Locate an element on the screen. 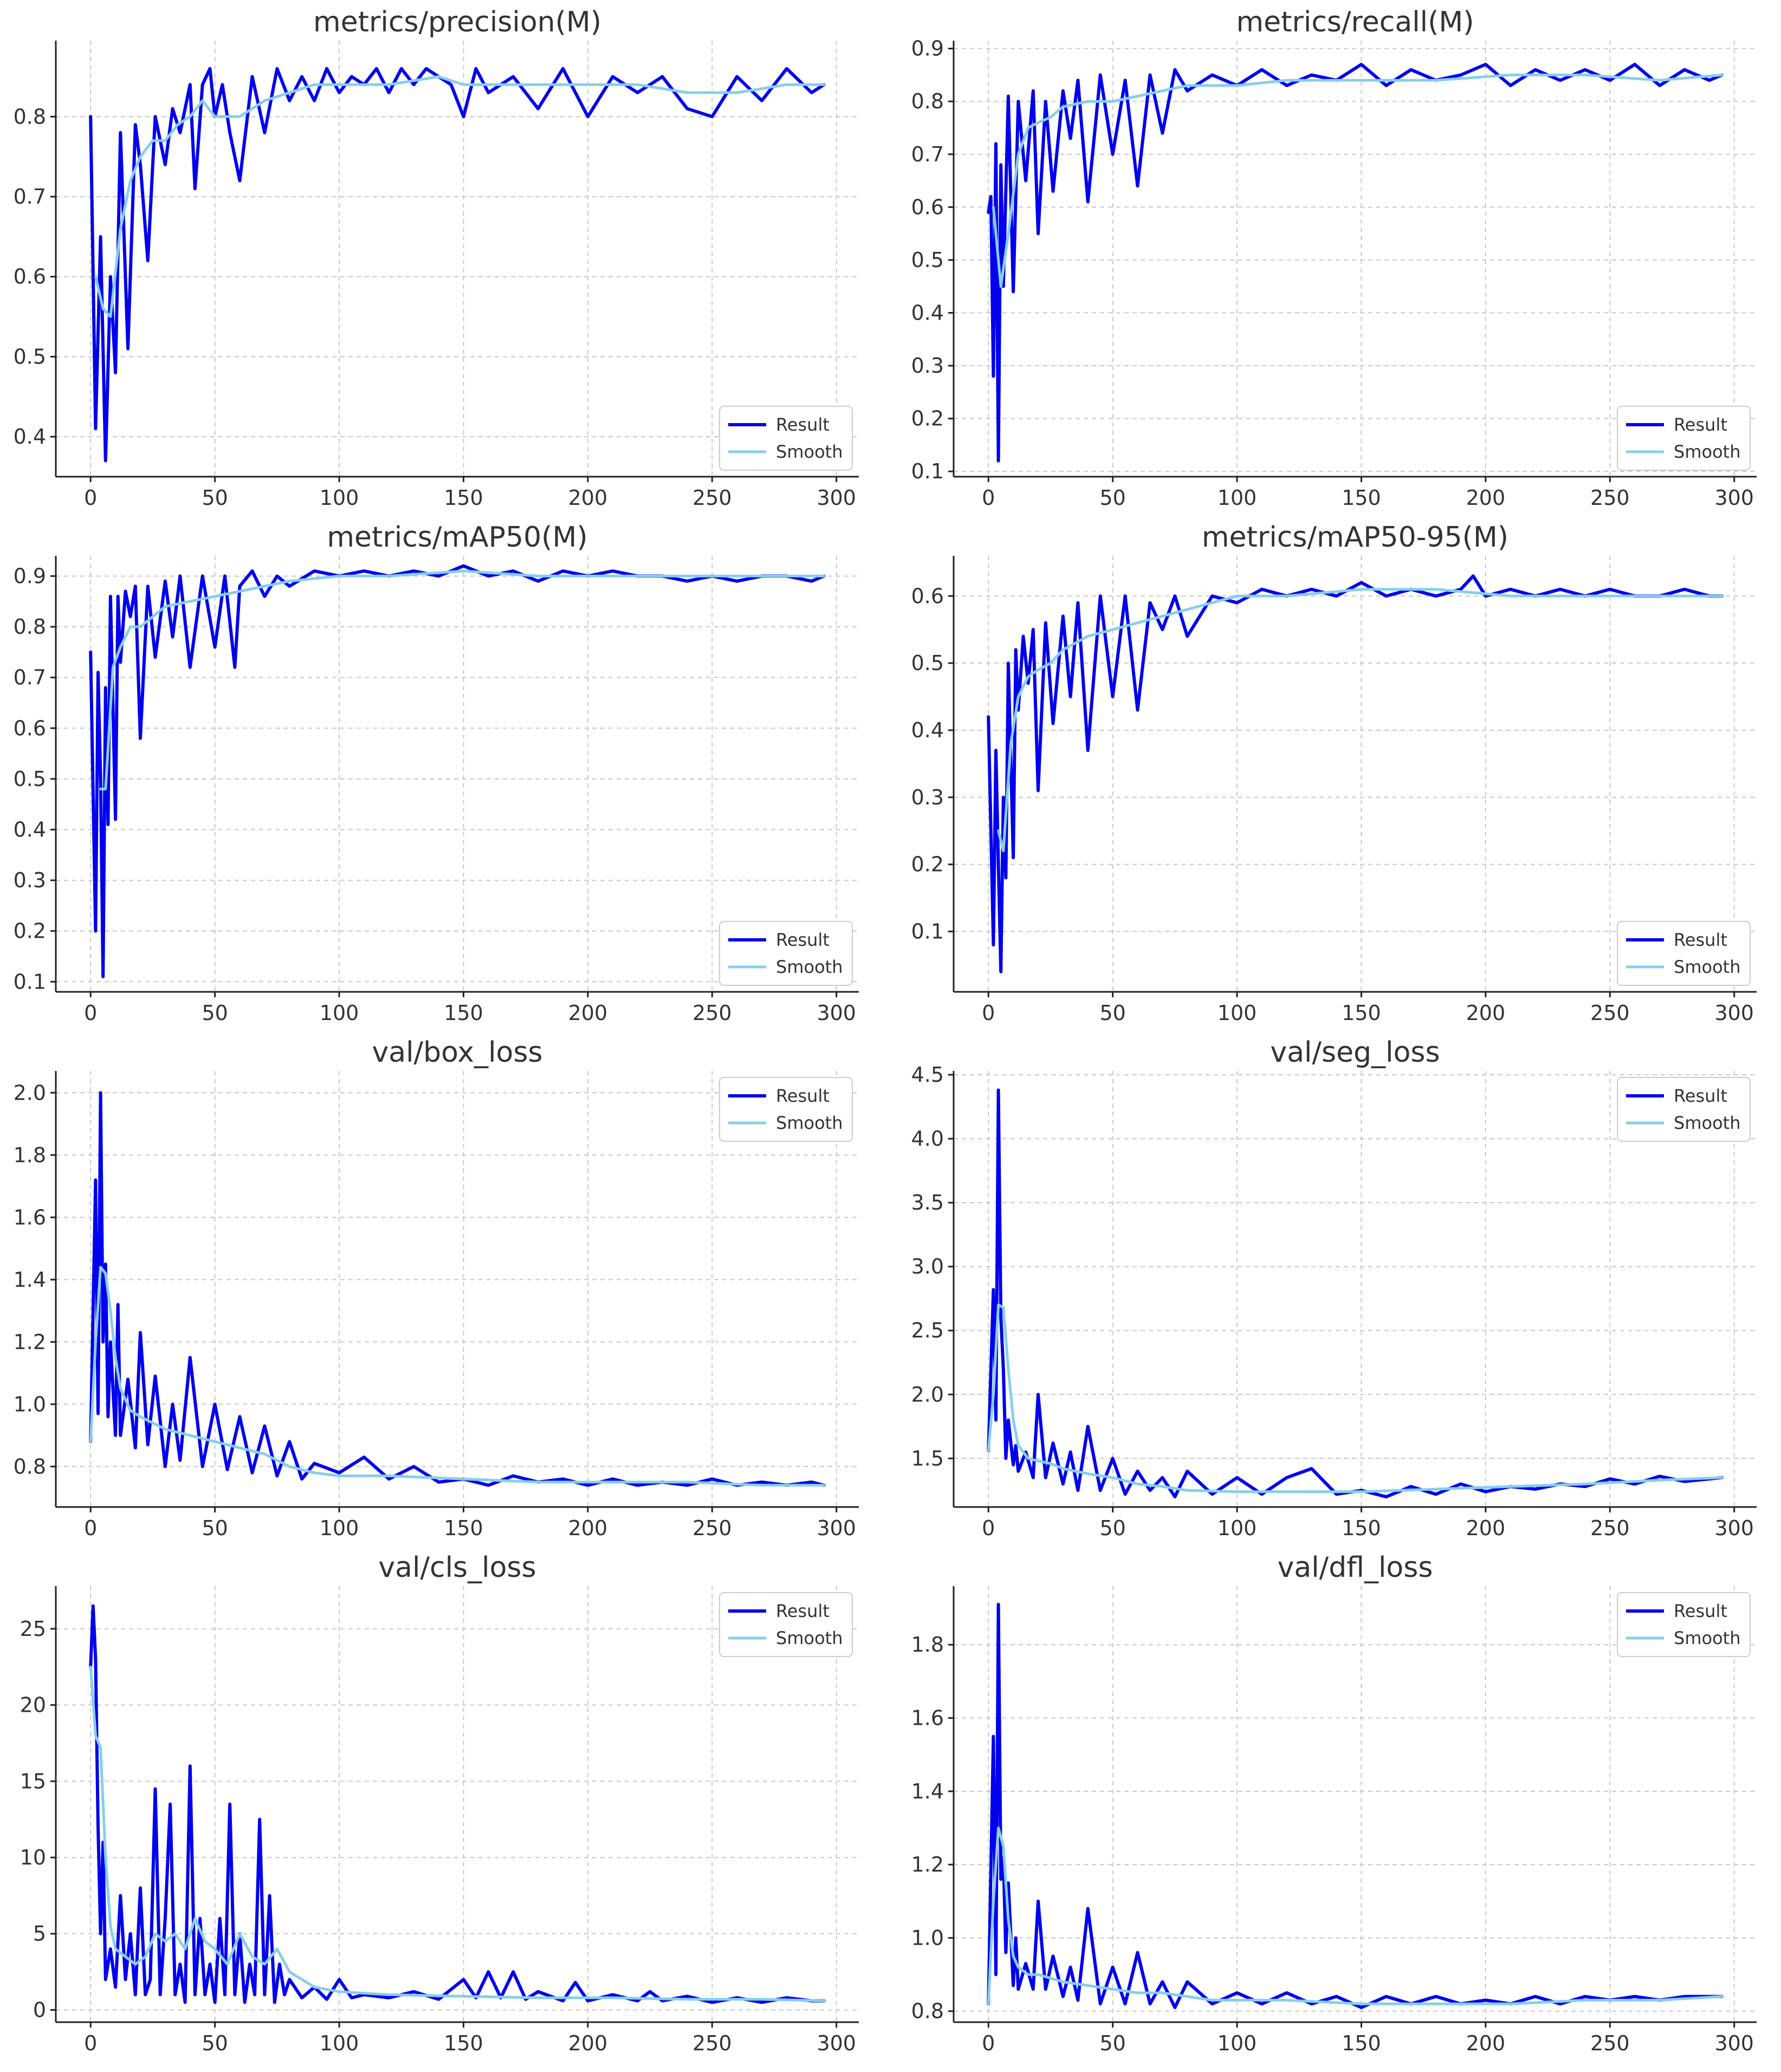 The height and width of the screenshot is (2072, 1781). y-tick-label: 1.4 is located at coordinates (927, 1791).